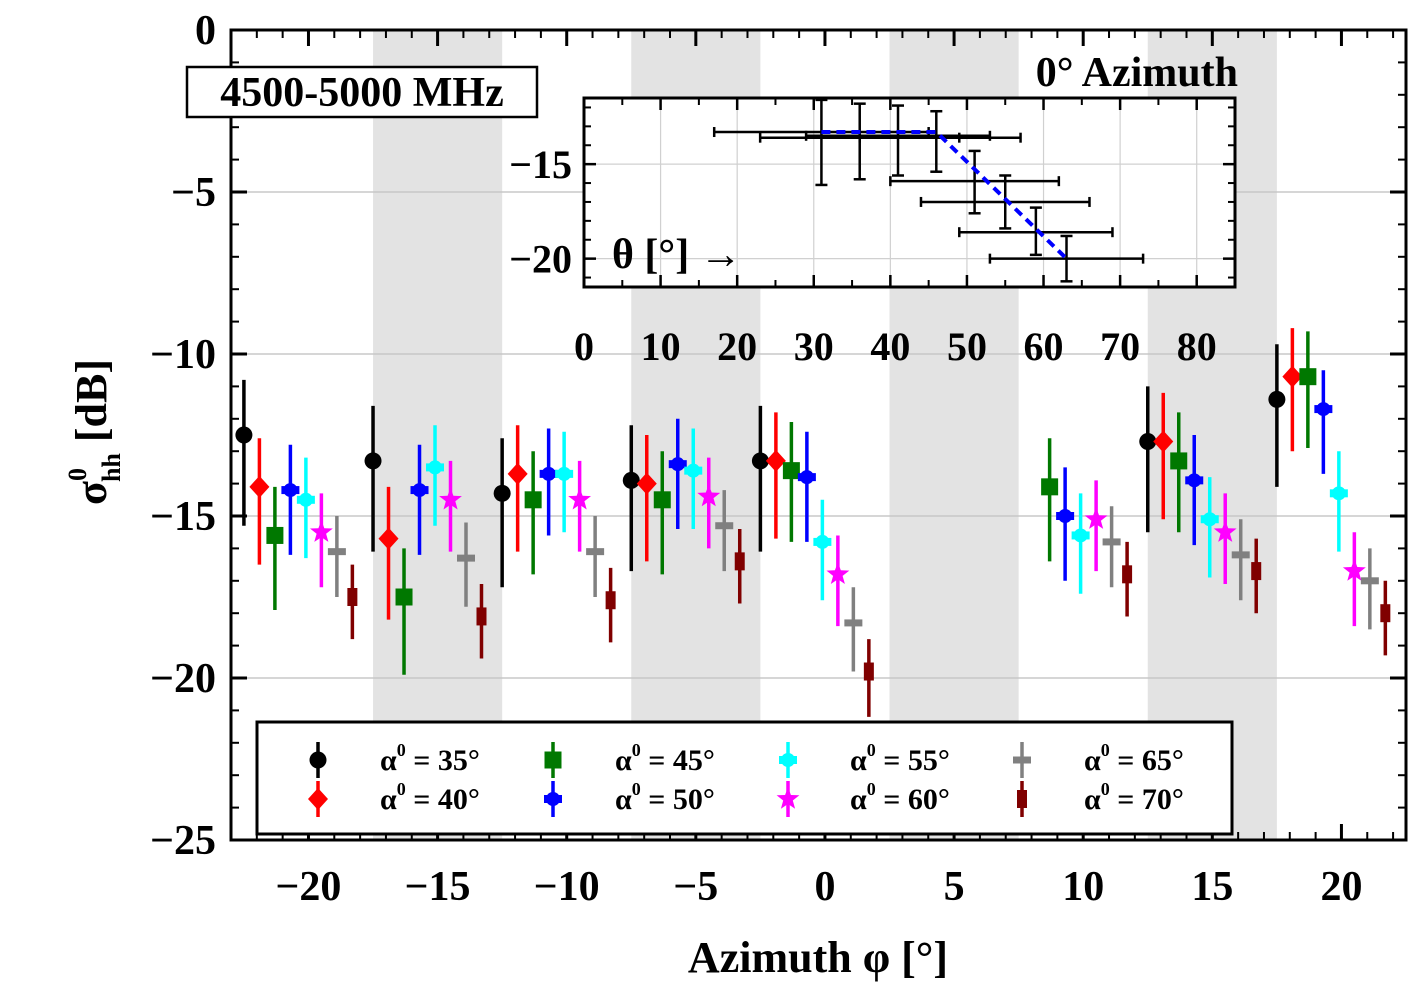 The height and width of the screenshot is (982, 1415). Describe the element at coordinates (111, 467) in the screenshot. I see `y-axis-title-sub: hh` at that location.